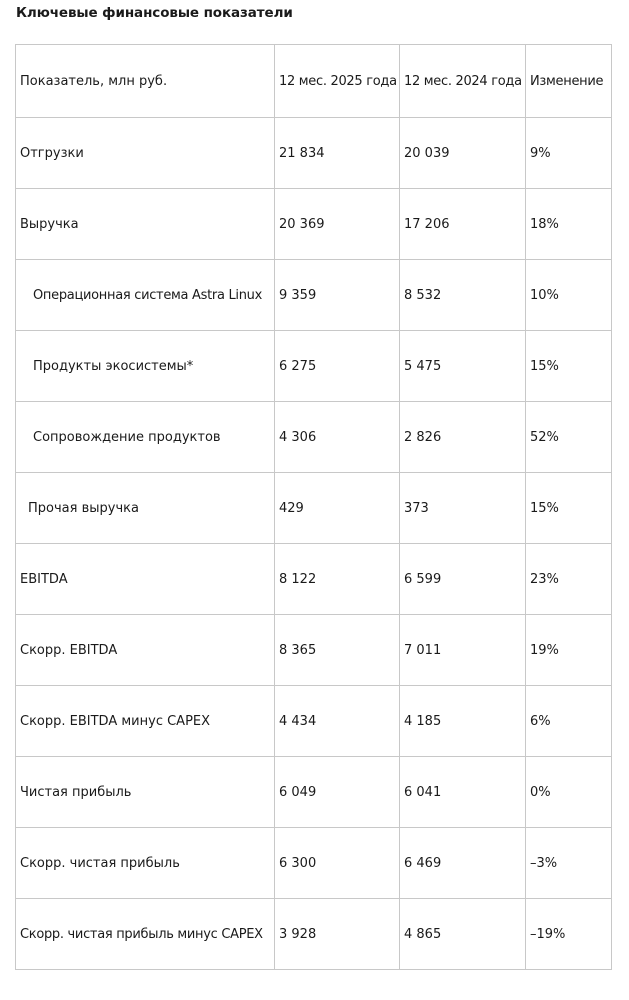 The image size is (629, 1000). I want to click on table-row: Скорр. EBITDA 8 365 7 011 19%, so click(313, 650).